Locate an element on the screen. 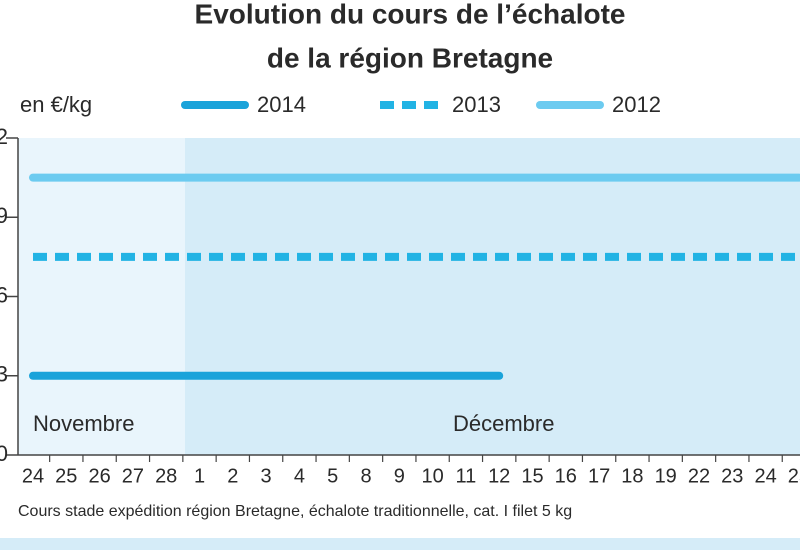 This screenshot has height=555, width=800. chart-title: Evolution du cours de l’échalote is located at coordinates (410, 14).